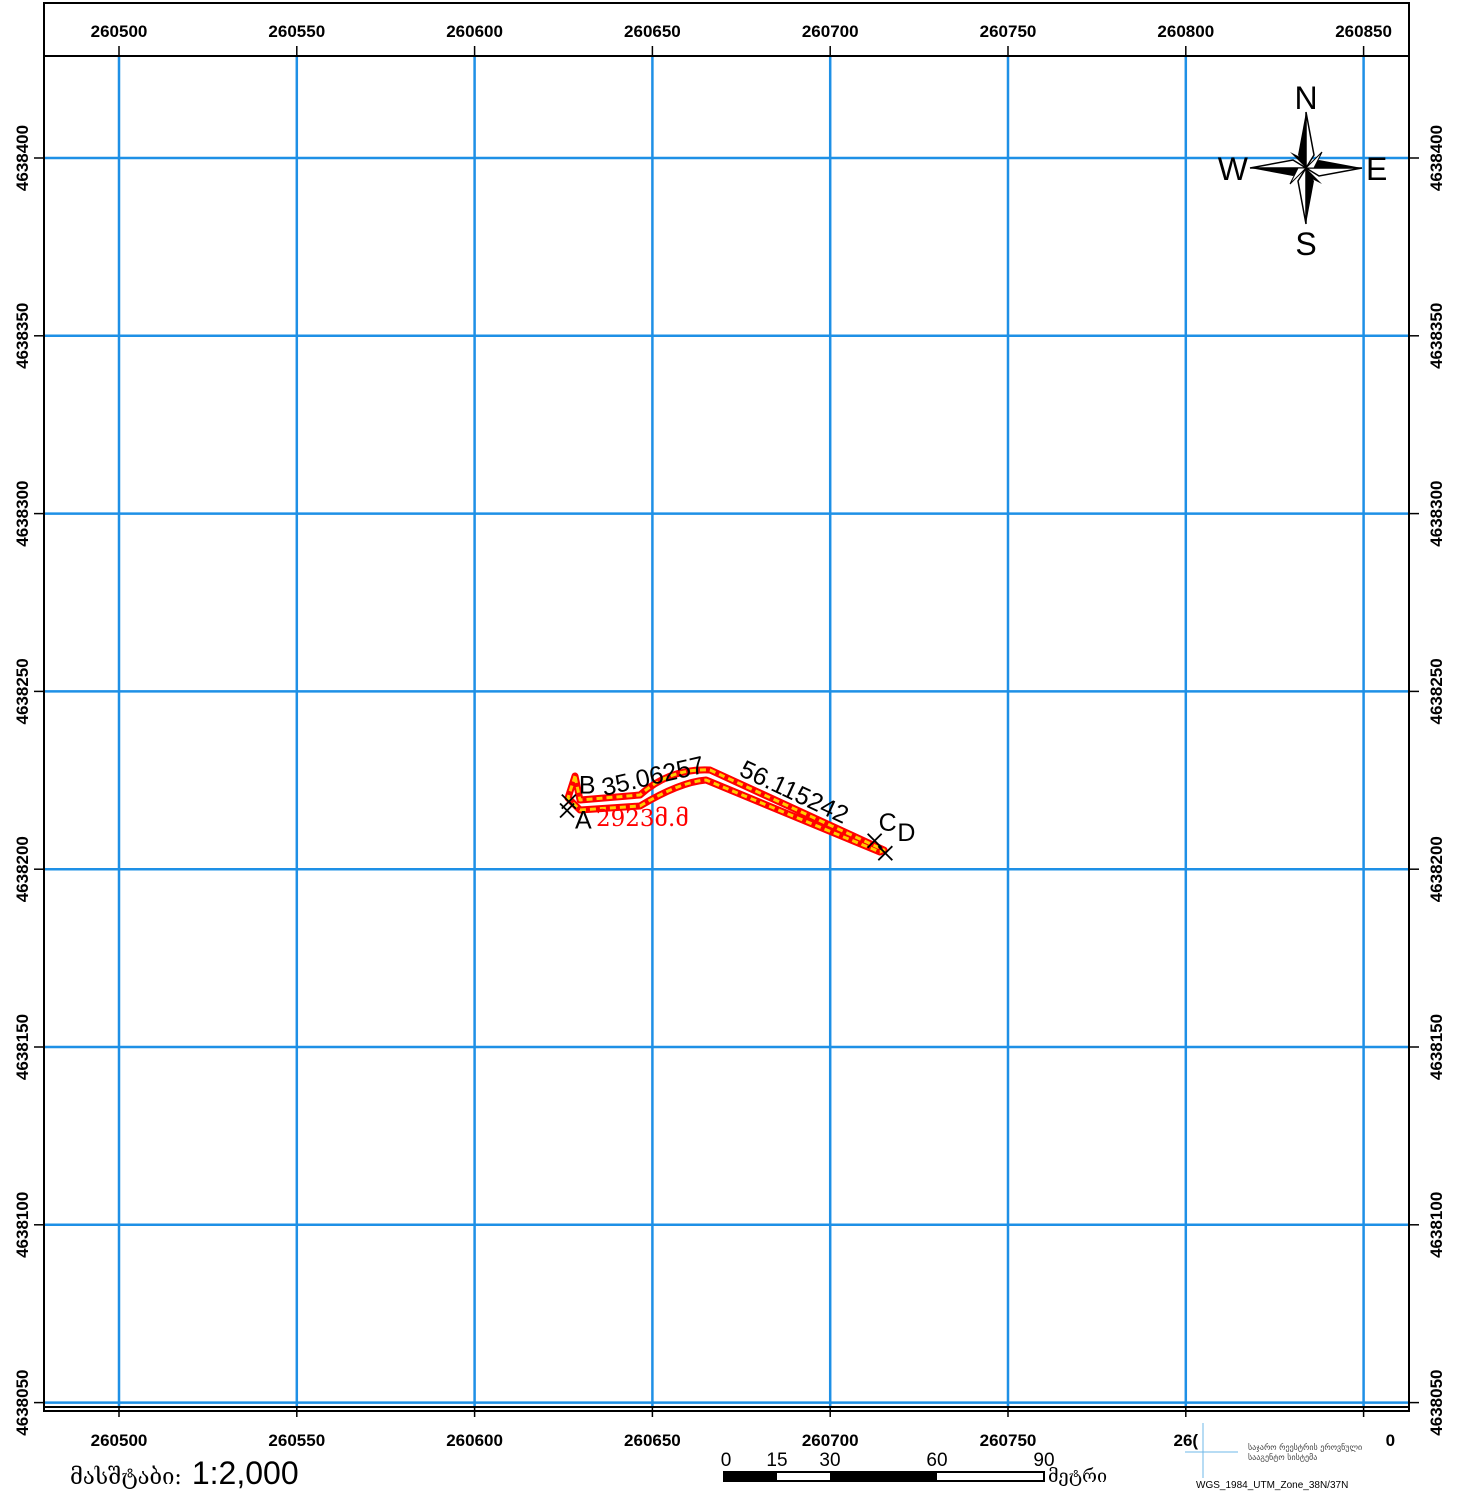 The width and height of the screenshot is (1460, 1495). I want to click on y-tick-label-right: 4638150, so click(1436, 1047).